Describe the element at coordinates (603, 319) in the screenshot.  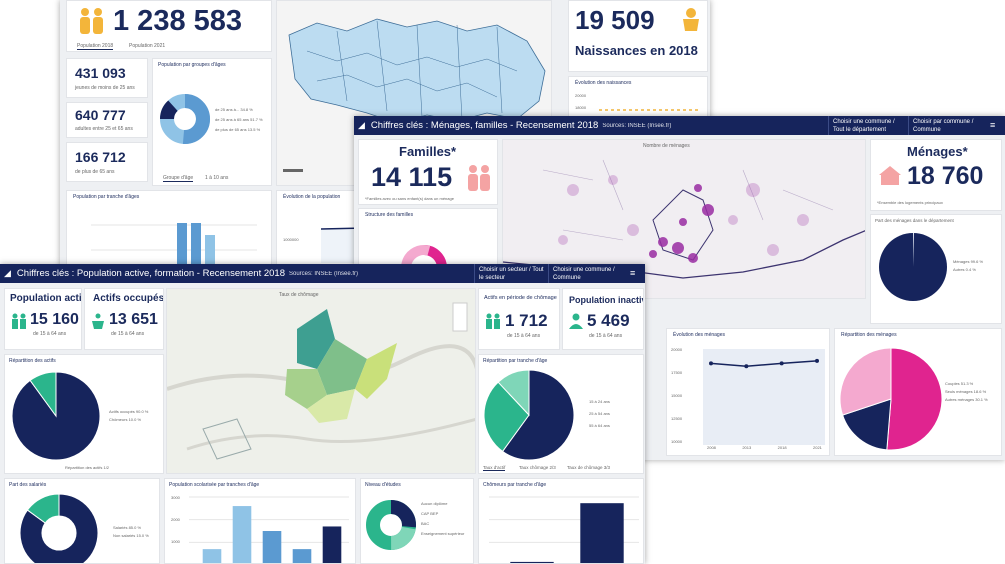
I see `inactive-card: Population inactive 5 469 de 15 à 64 ans` at that location.